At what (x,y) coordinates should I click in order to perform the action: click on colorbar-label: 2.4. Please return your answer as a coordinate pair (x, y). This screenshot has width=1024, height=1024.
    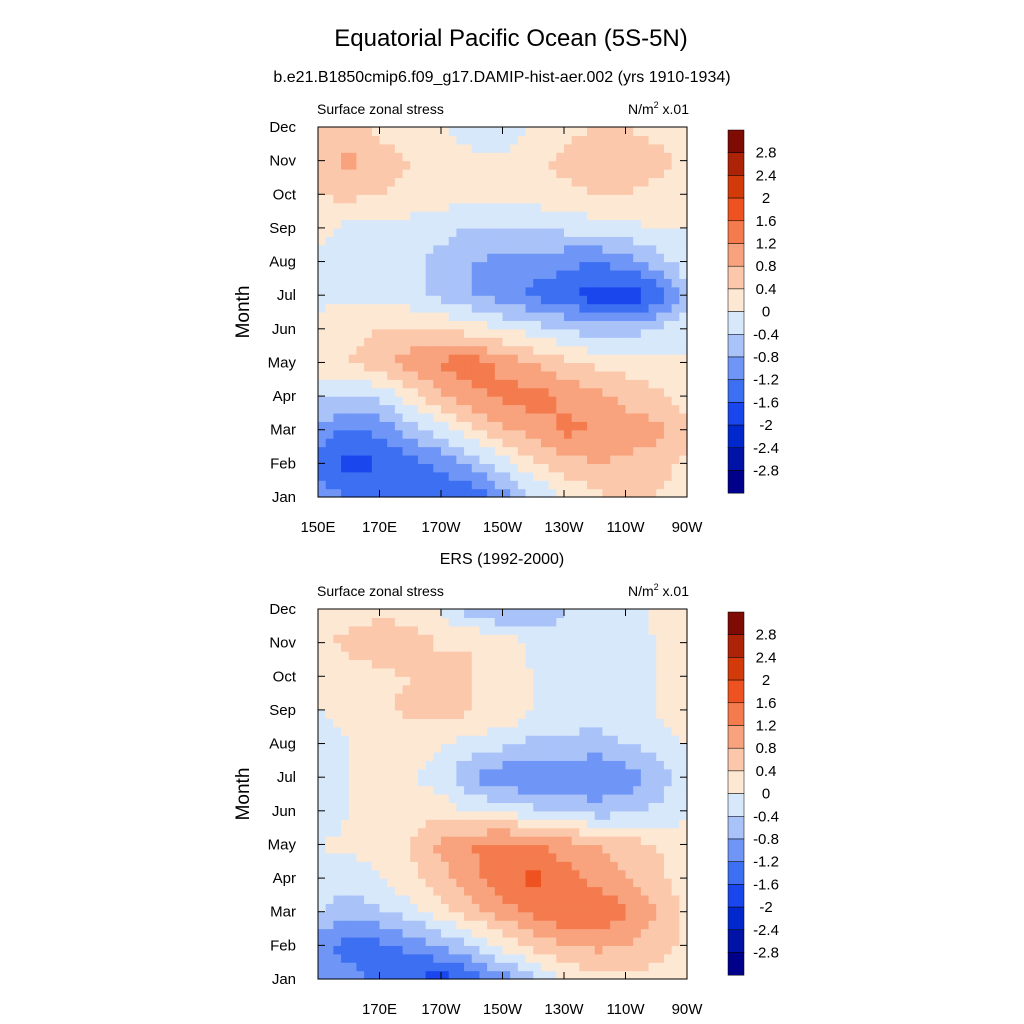
    Looking at the image, I should click on (766, 657).